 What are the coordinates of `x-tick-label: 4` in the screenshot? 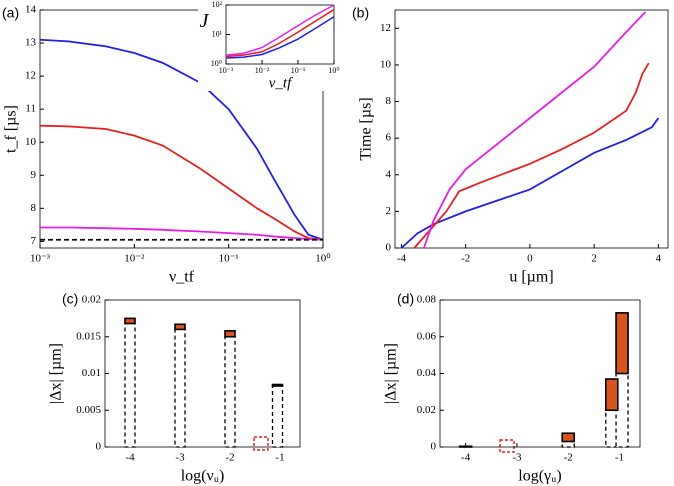 It's located at (659, 259).